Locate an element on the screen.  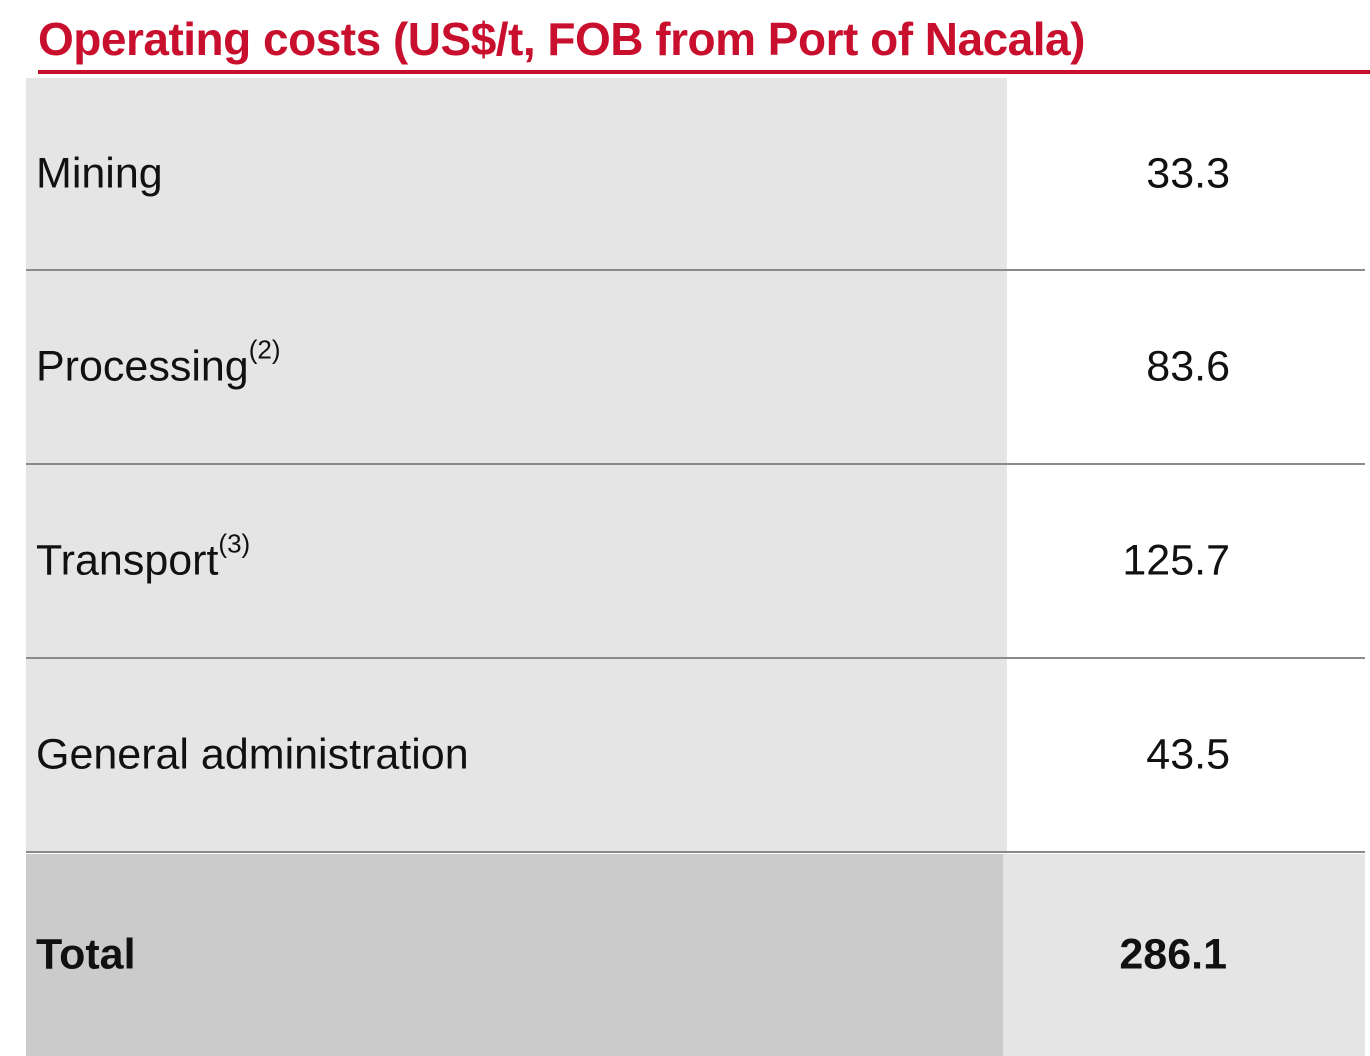
title-rule is located at coordinates (704, 72).